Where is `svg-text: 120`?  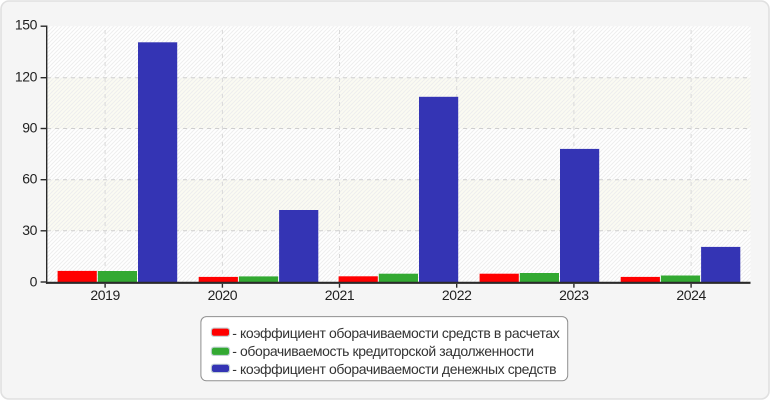
svg-text: 120 is located at coordinates (26, 76).